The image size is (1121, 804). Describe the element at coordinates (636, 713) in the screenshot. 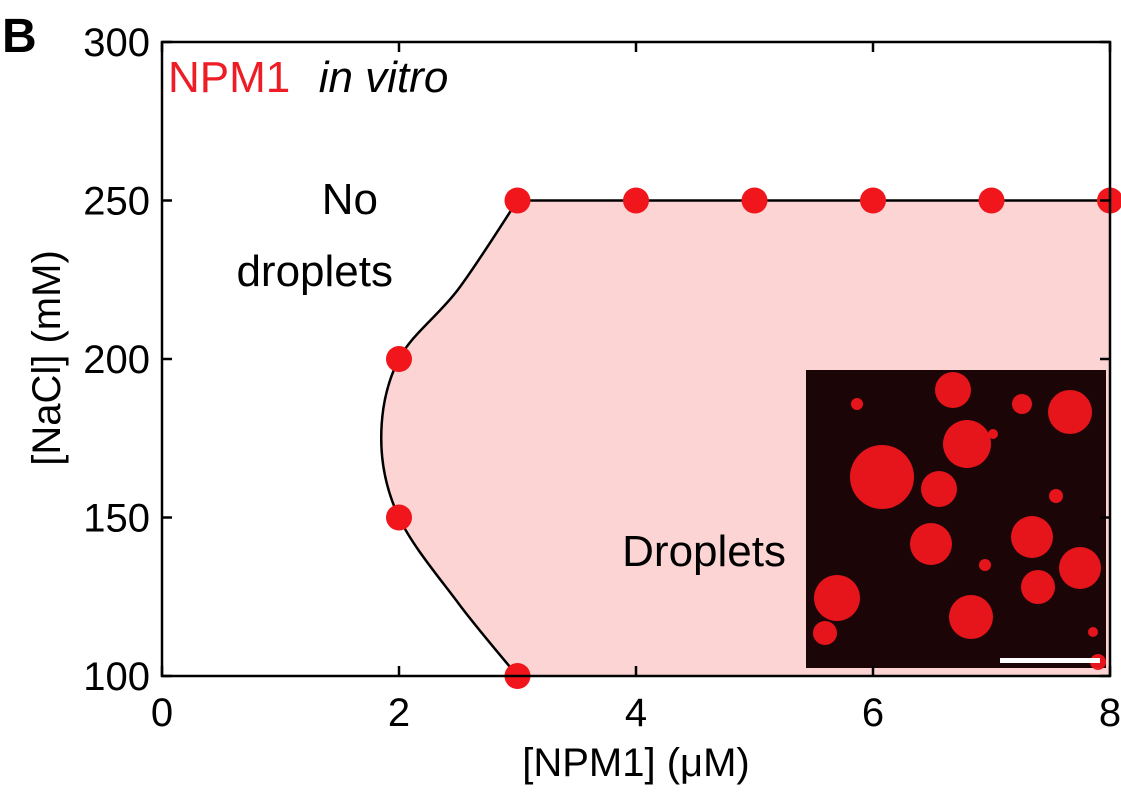

I see `x-tick-label: 4` at that location.